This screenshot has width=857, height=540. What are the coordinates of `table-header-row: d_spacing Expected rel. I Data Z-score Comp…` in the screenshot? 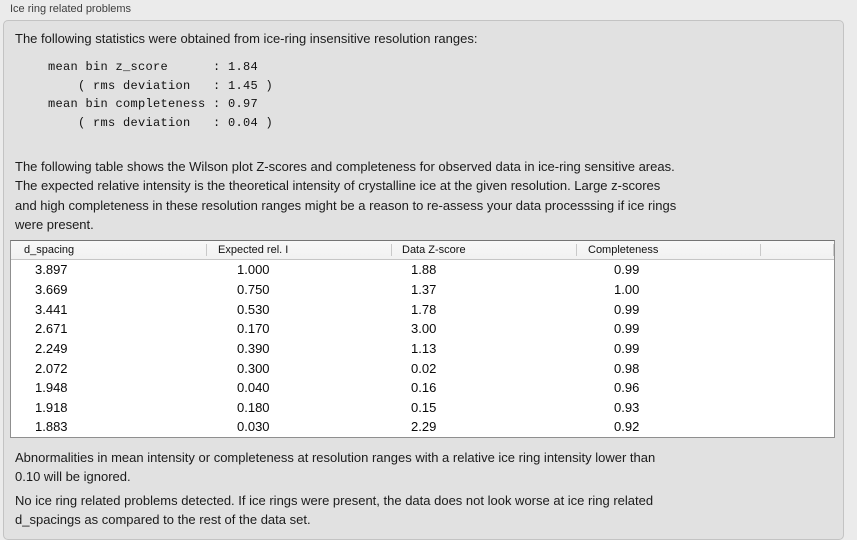 It's located at (422, 250).